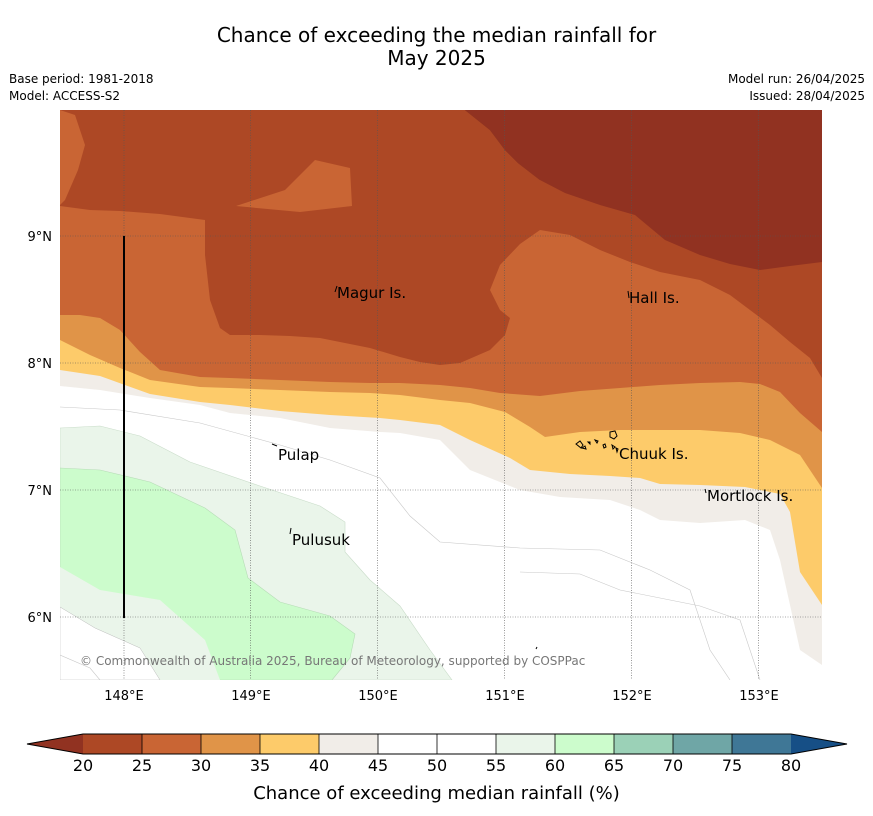 This screenshot has height=816, width=873. Describe the element at coordinates (142, 765) in the screenshot. I see `colorbar-tick-label: 25` at that location.